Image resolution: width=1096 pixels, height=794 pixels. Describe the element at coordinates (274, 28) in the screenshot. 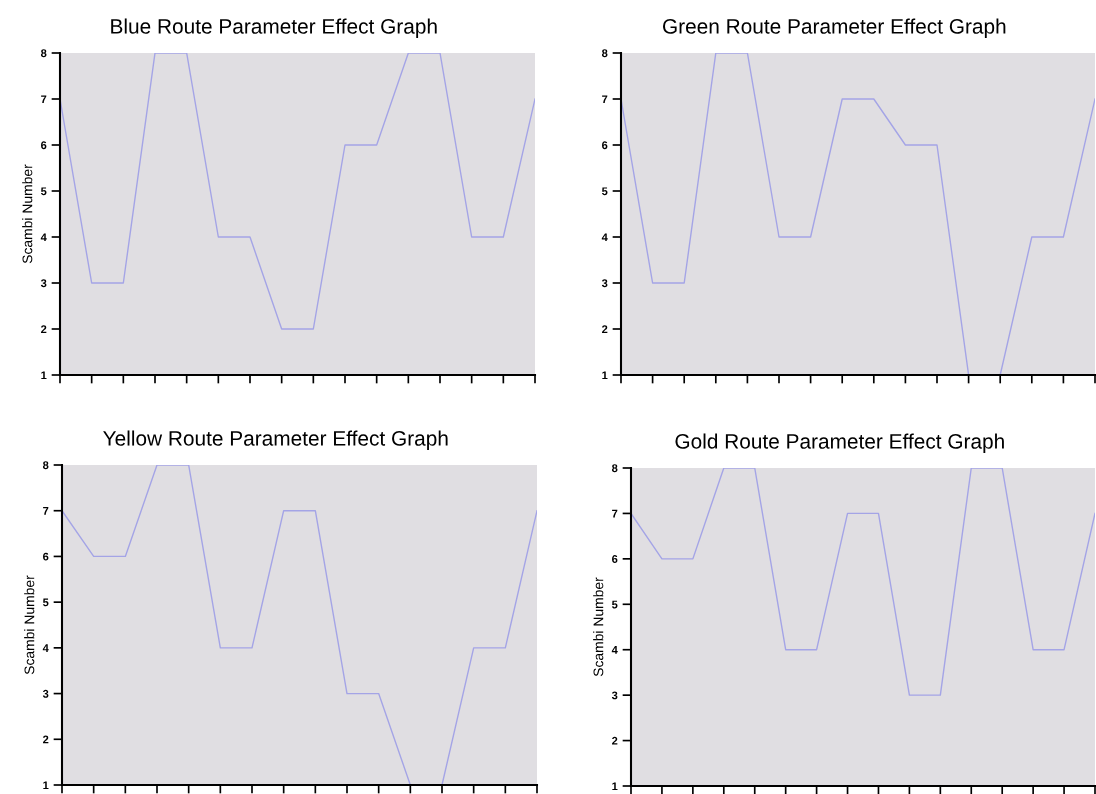

I see `chart-title: Blue Route Parameter Effect Graph` at that location.